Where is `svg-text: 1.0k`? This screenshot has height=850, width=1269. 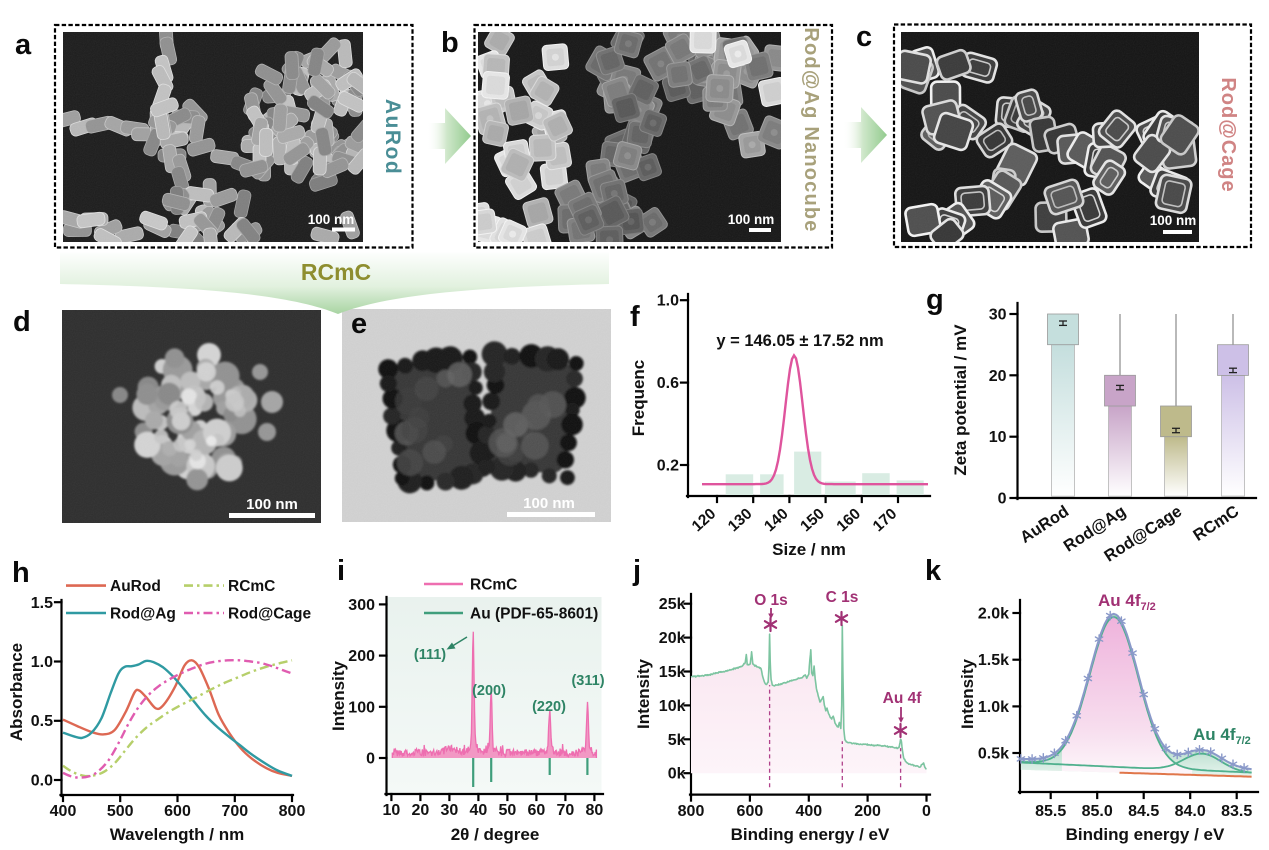
svg-text: 1.0k is located at coordinates (993, 707).